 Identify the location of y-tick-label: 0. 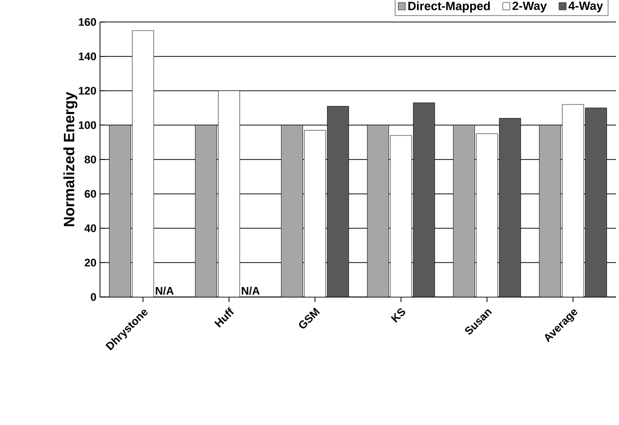
(93, 297).